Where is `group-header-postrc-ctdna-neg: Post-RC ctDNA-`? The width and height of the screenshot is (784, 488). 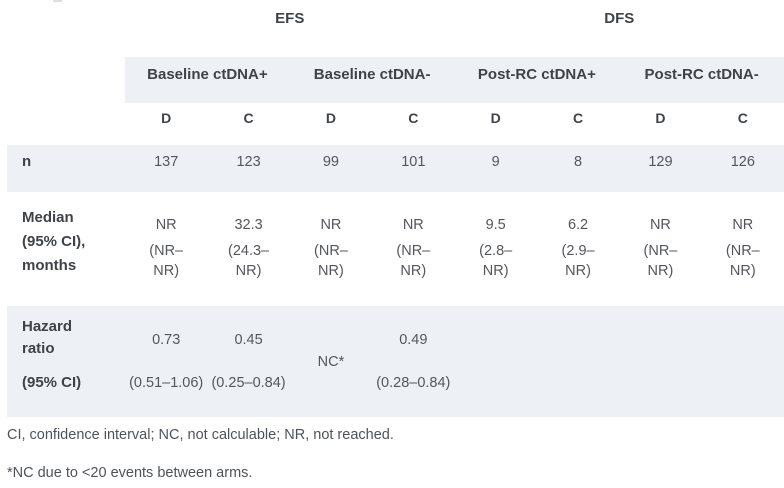
group-header-postrc-ctdna-neg: Post-RC ctDNA- is located at coordinates (701, 80).